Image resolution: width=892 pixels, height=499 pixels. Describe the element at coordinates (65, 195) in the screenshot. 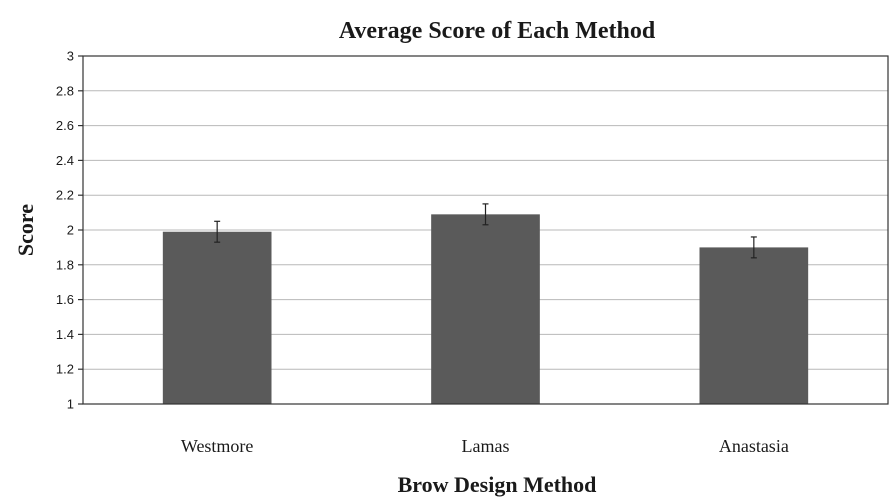

I see `y-tick-label: 2.2` at that location.